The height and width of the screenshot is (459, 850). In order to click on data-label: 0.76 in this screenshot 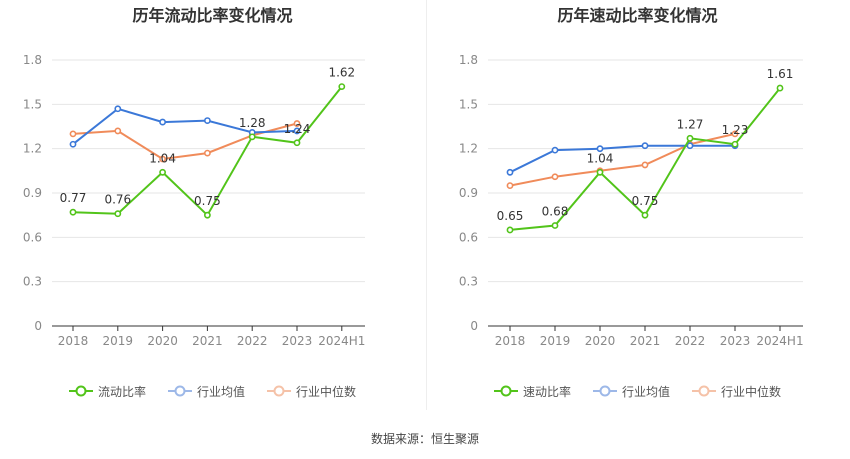, I will do `click(117, 200)`.